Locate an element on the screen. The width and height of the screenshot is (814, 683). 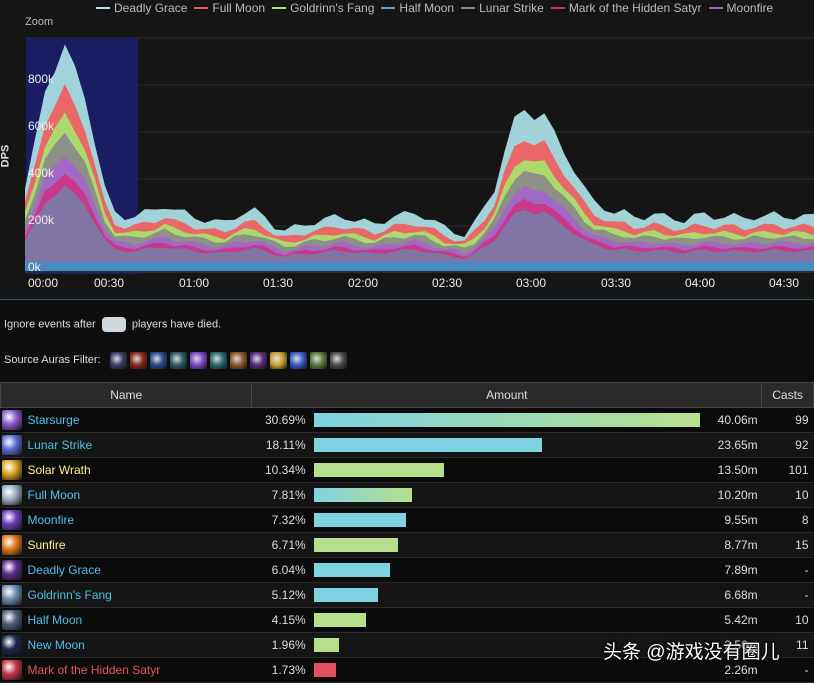
spell-name: Deadly Grace is located at coordinates (64, 570).